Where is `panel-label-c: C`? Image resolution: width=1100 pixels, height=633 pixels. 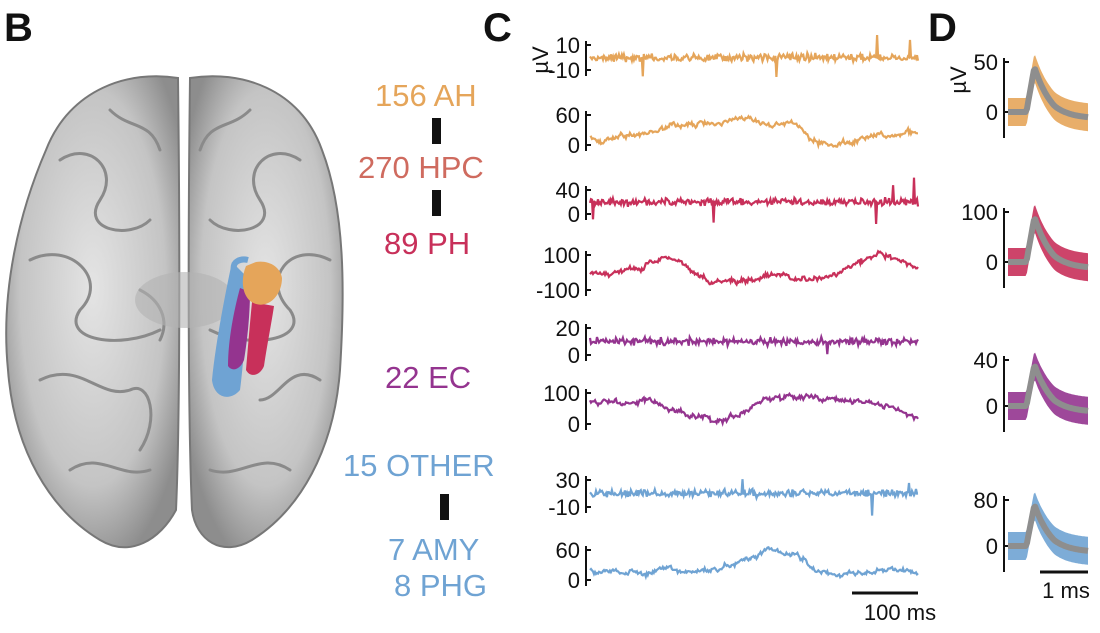 panel-label-c: C is located at coordinates (497, 28).